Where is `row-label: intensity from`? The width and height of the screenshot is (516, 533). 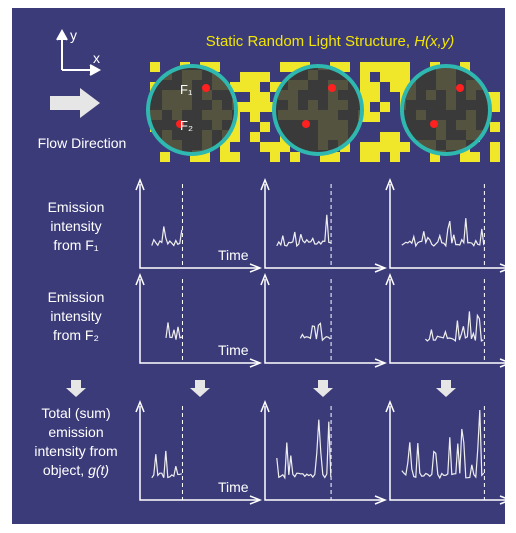
row-label: intensity from is located at coordinates (75, 451).